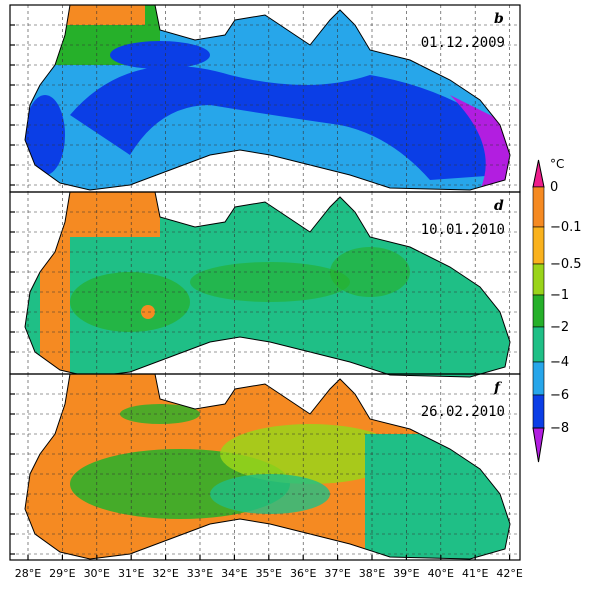 This screenshot has height=592, width=595. What do you see at coordinates (303, 573) in the screenshot?
I see `x-tick-label: 36°E` at bounding box center [303, 573].